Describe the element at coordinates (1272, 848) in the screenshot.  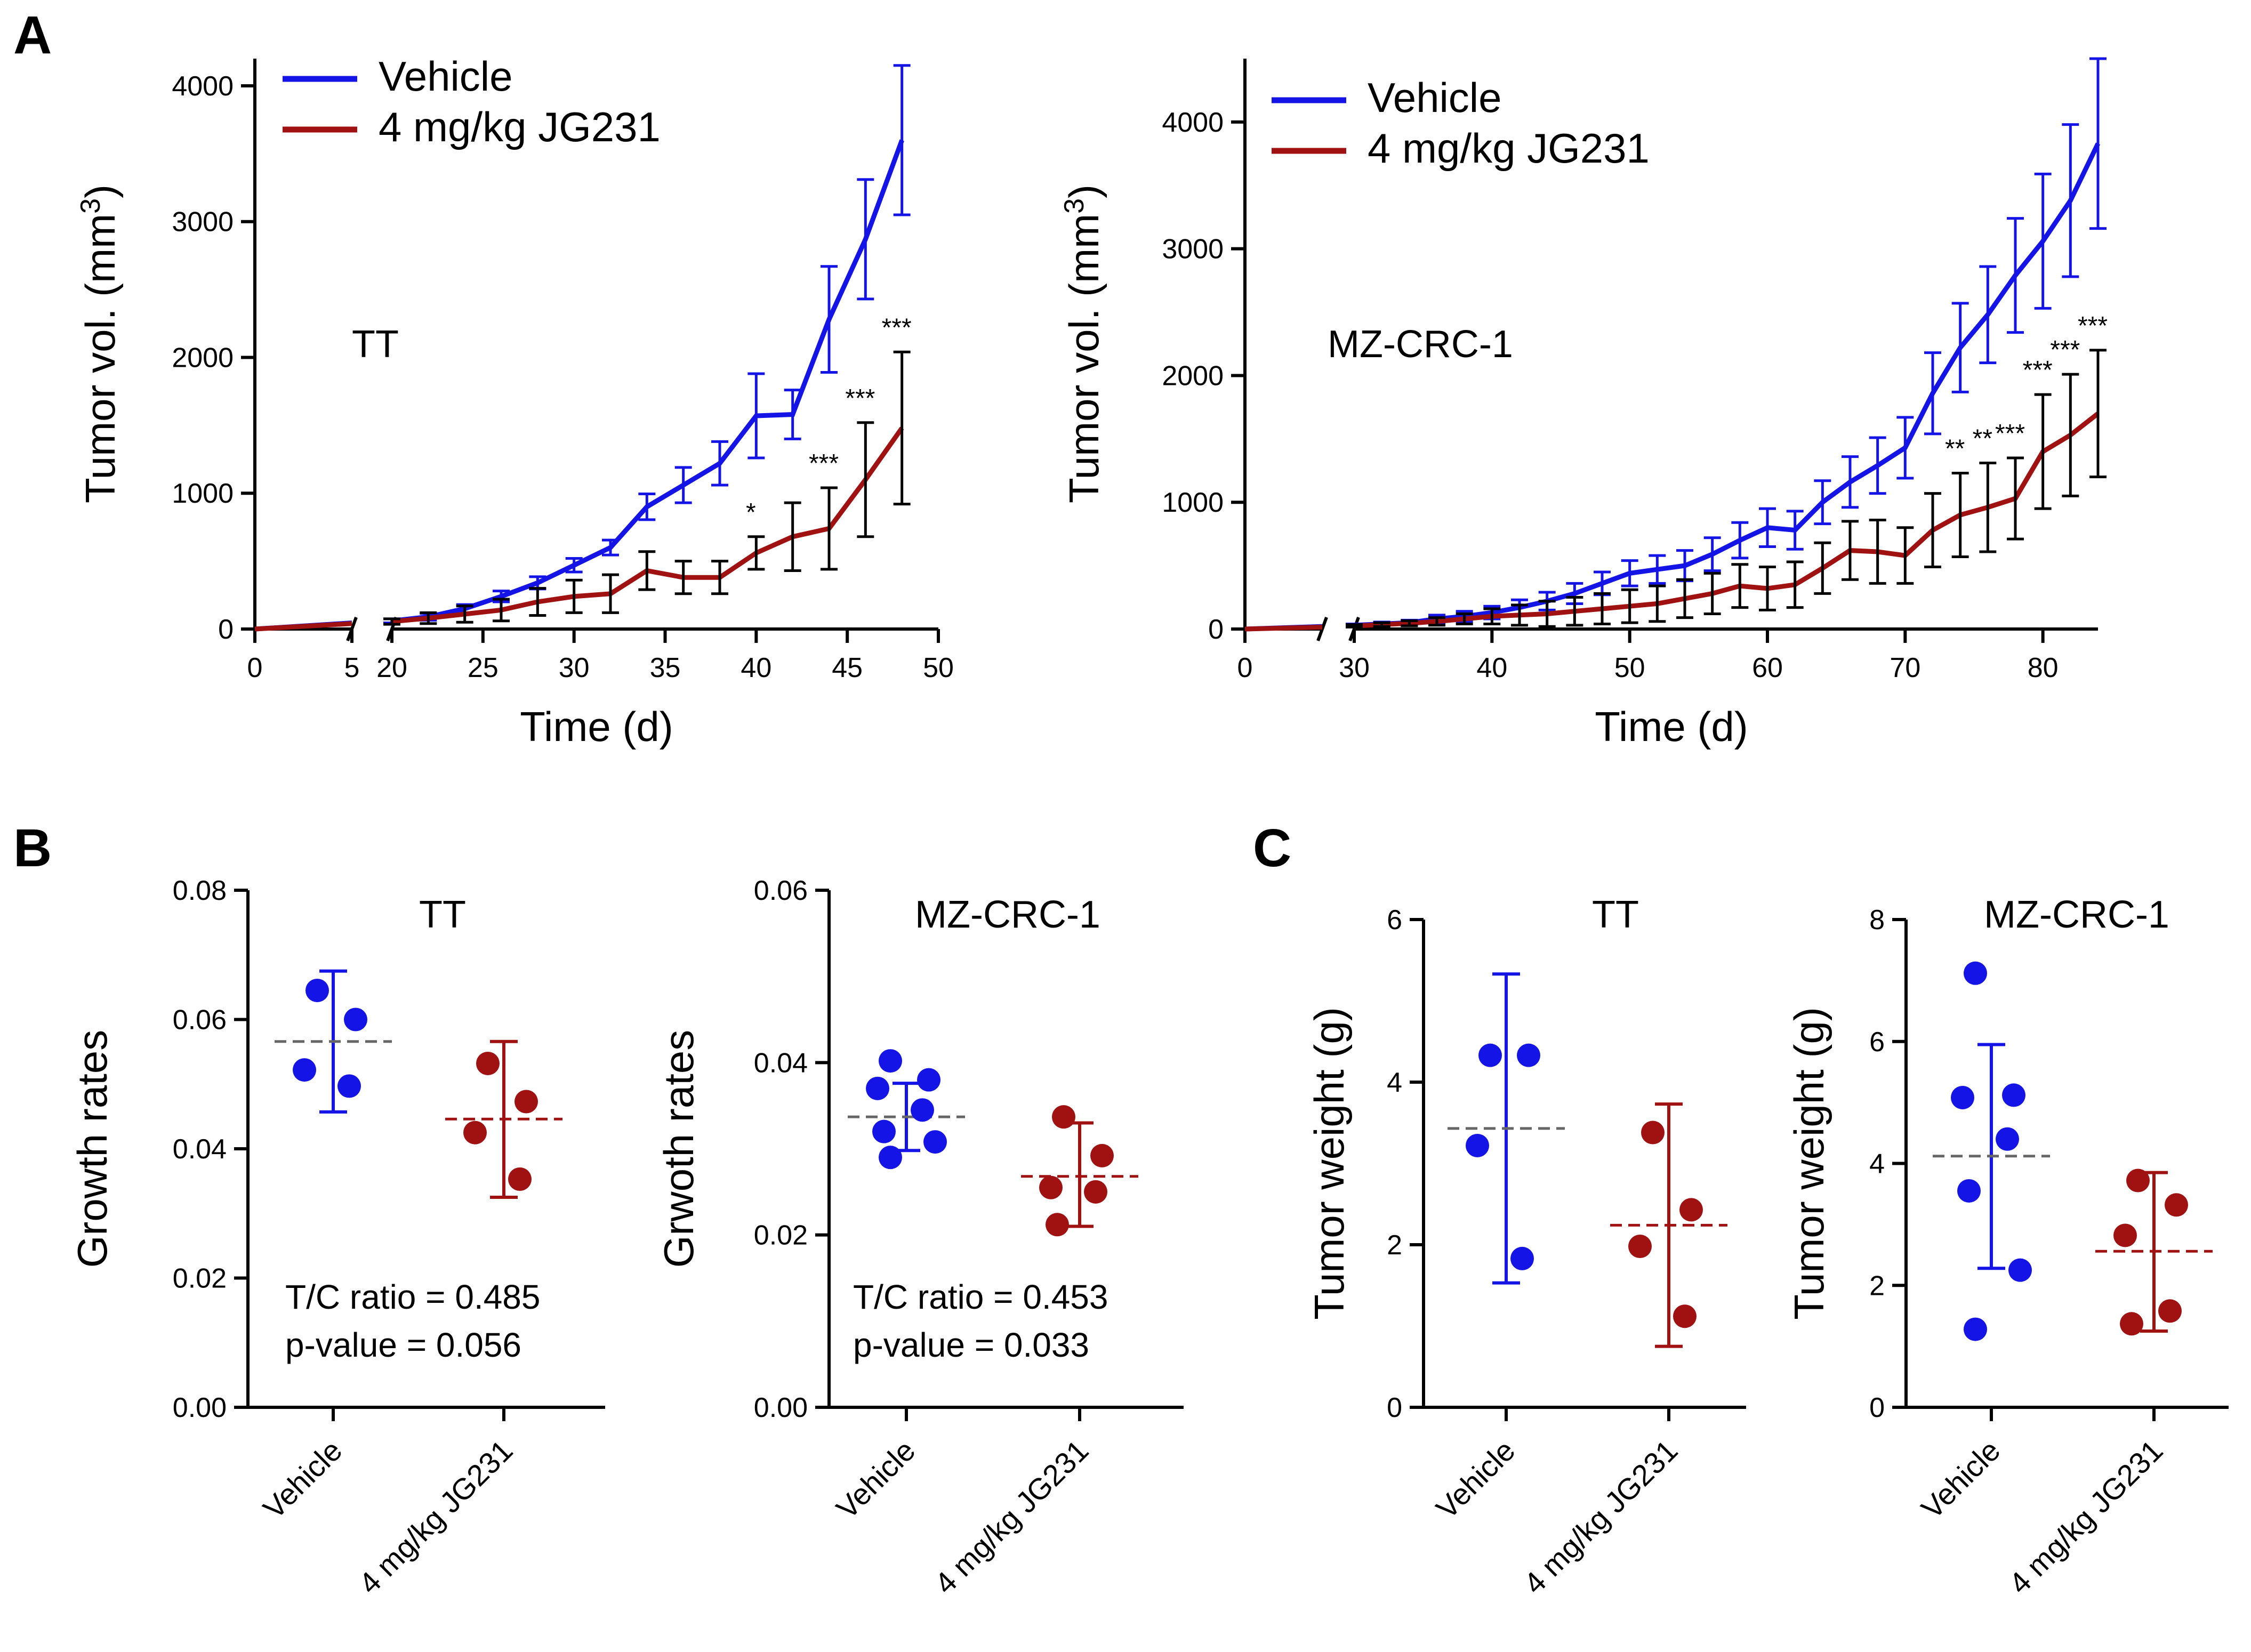
I see `panel-label-c: C` at that location.